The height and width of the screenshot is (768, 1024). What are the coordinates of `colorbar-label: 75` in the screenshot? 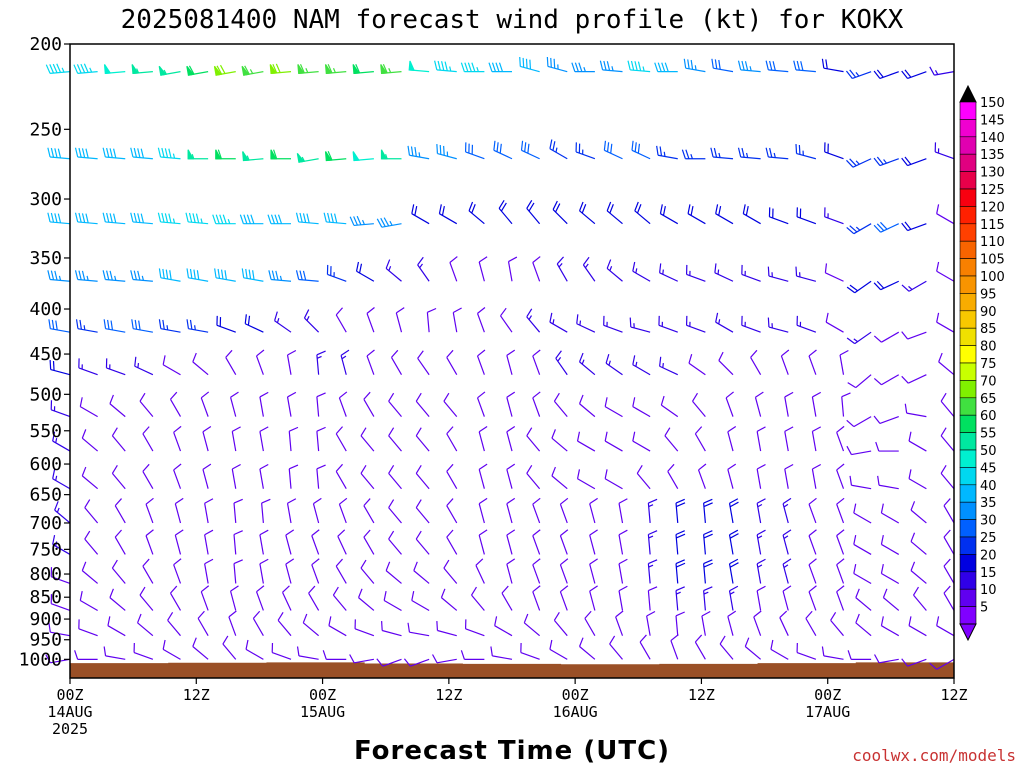 It's located at (988, 364).